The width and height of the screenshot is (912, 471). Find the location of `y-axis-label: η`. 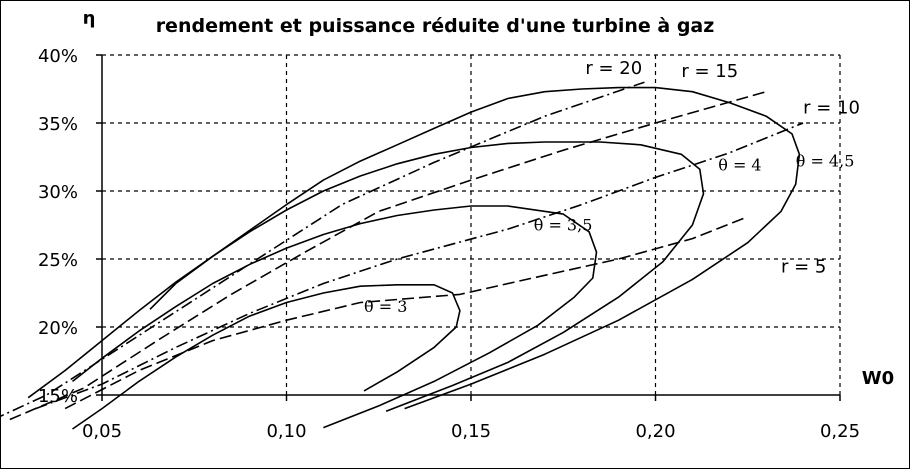

y-axis-label: η is located at coordinates (89, 18).